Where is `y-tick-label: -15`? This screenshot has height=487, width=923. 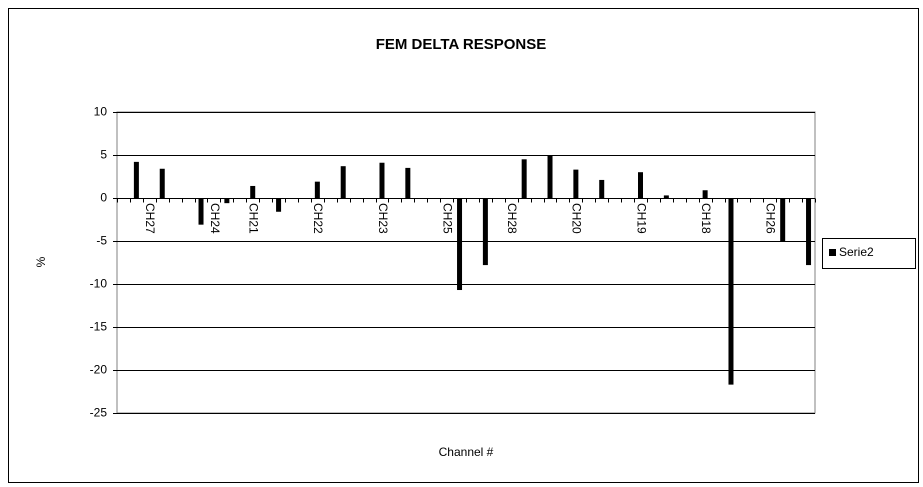
y-tick-label: -15 is located at coordinates (99, 327).